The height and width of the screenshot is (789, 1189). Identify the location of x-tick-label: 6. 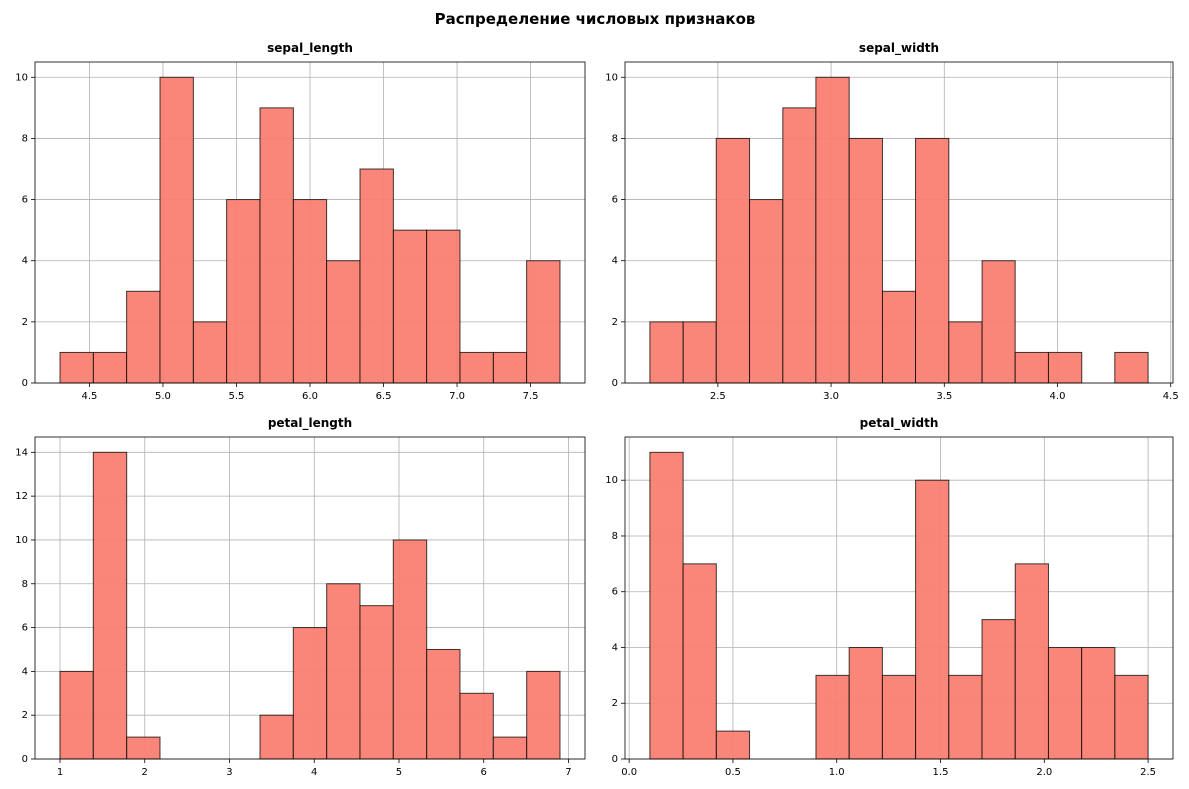
(484, 772).